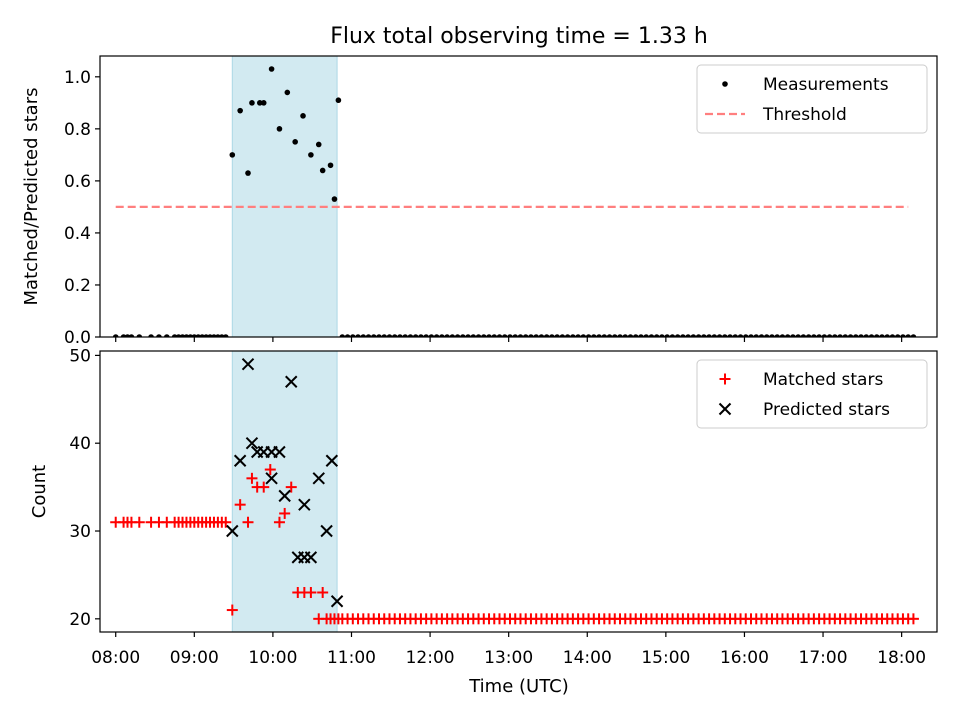 The width and height of the screenshot is (960, 720). I want to click on legend: Measurements Threshold, so click(812, 99).